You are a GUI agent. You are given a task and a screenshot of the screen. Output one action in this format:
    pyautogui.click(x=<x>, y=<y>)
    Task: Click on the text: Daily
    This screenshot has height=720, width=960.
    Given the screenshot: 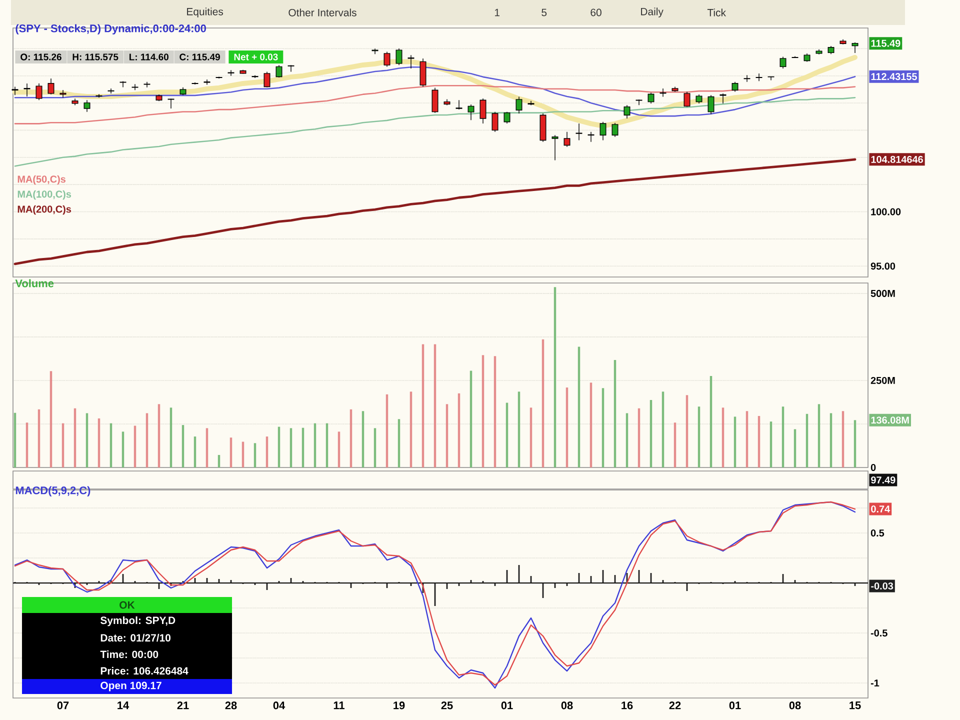 What is the action you would take?
    pyautogui.click(x=652, y=13)
    